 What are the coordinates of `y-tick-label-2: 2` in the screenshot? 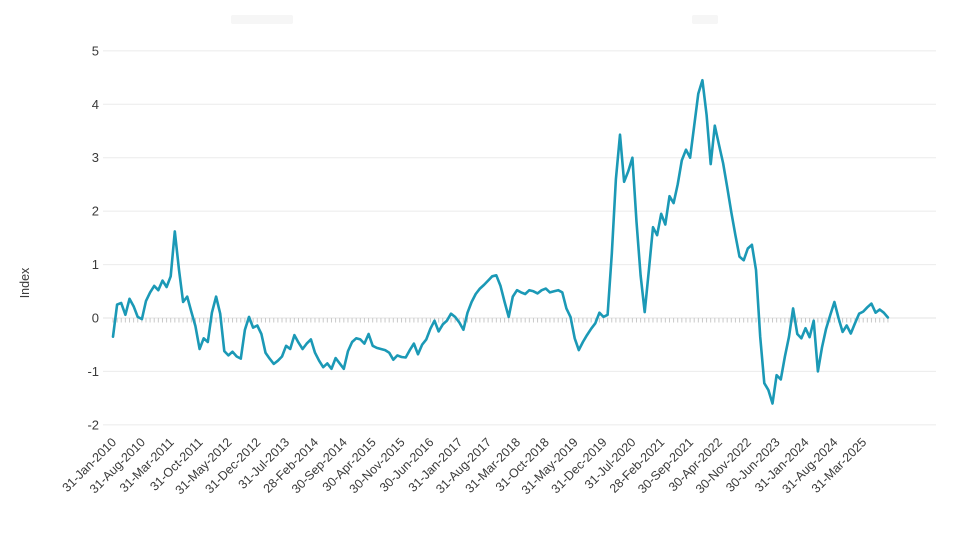 It's located at (95, 211).